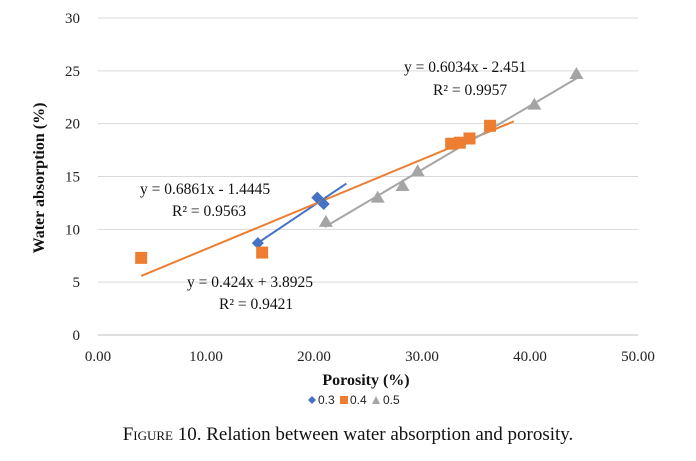 The image size is (696, 461). I want to click on legend-marker-triangle, so click(376, 400).